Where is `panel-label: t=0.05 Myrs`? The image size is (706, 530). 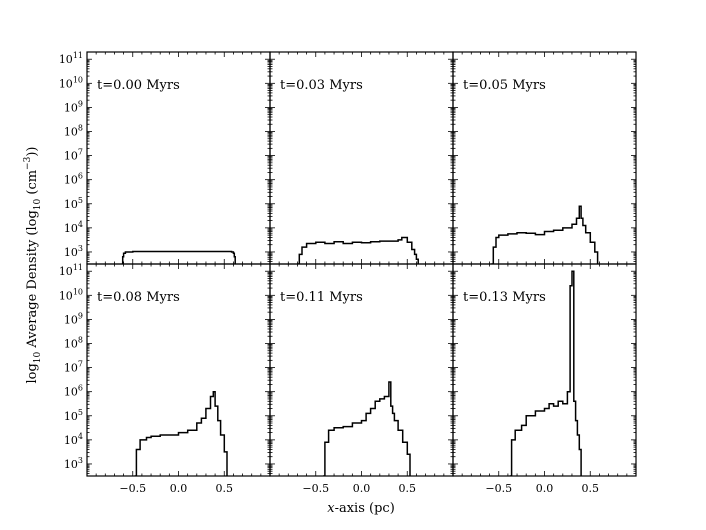
panel-label: t=0.05 Myrs is located at coordinates (504, 85).